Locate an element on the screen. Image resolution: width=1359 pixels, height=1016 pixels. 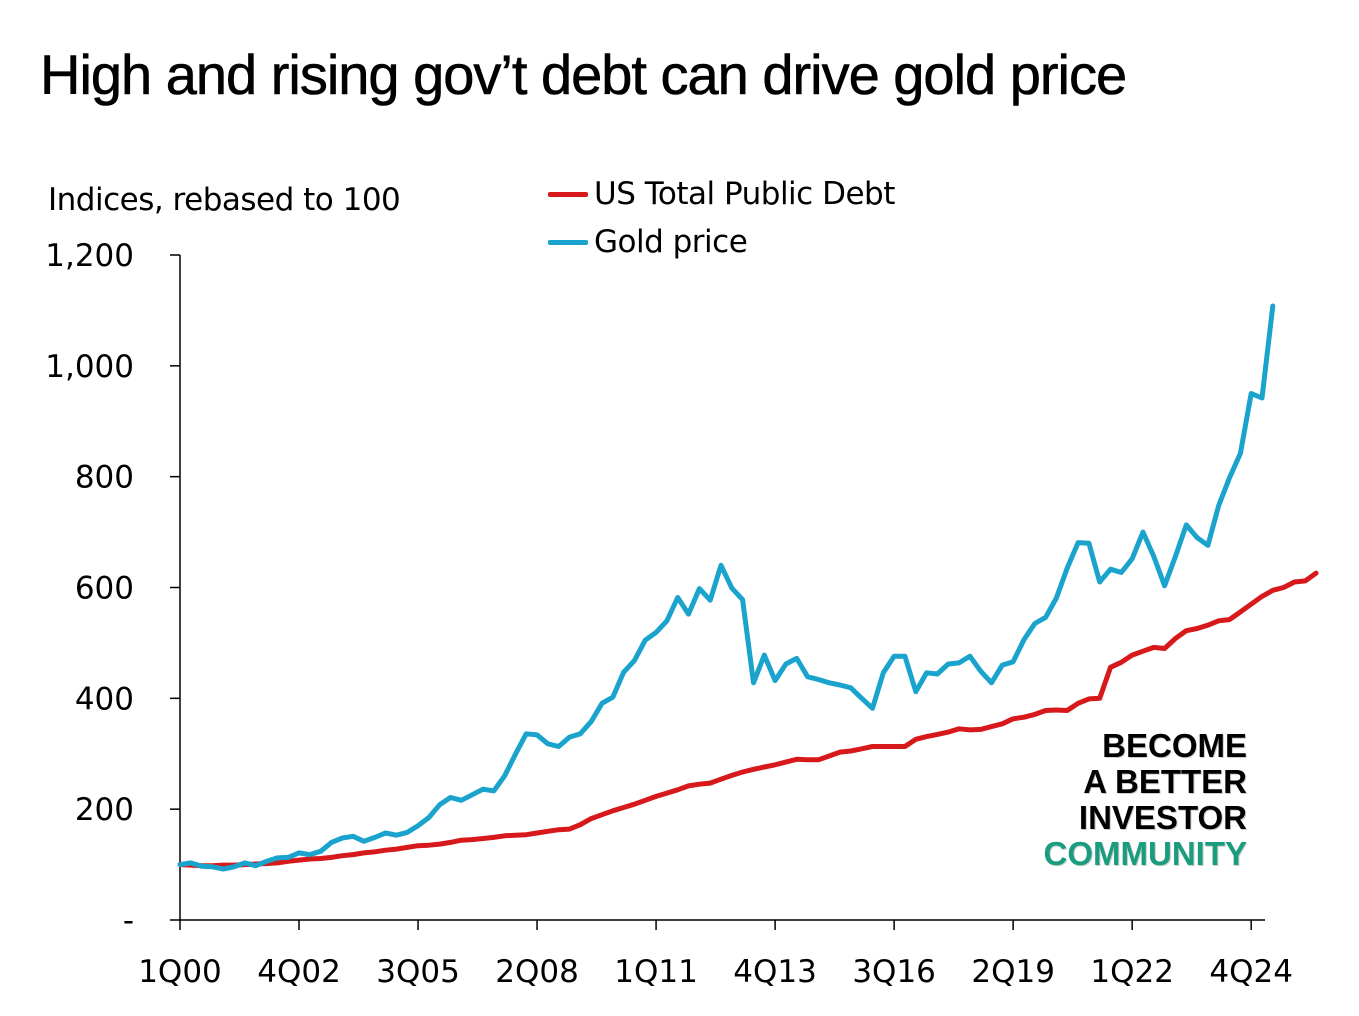
x-tick-label: 3Q16 is located at coordinates (894, 972).